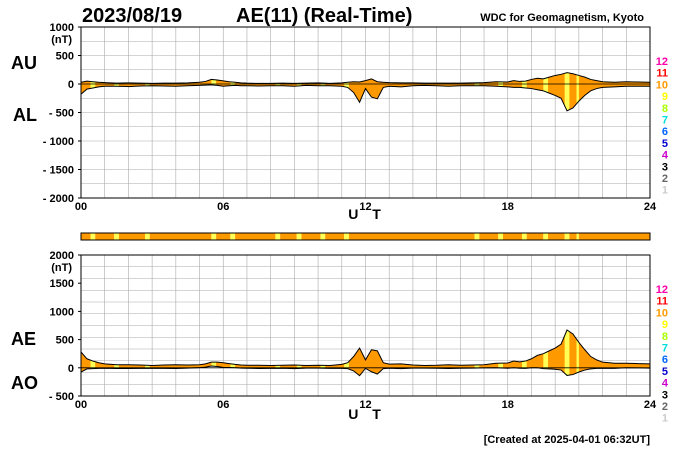  Describe the element at coordinates (365, 98) in the screenshot. I see `series-line-al` at that location.